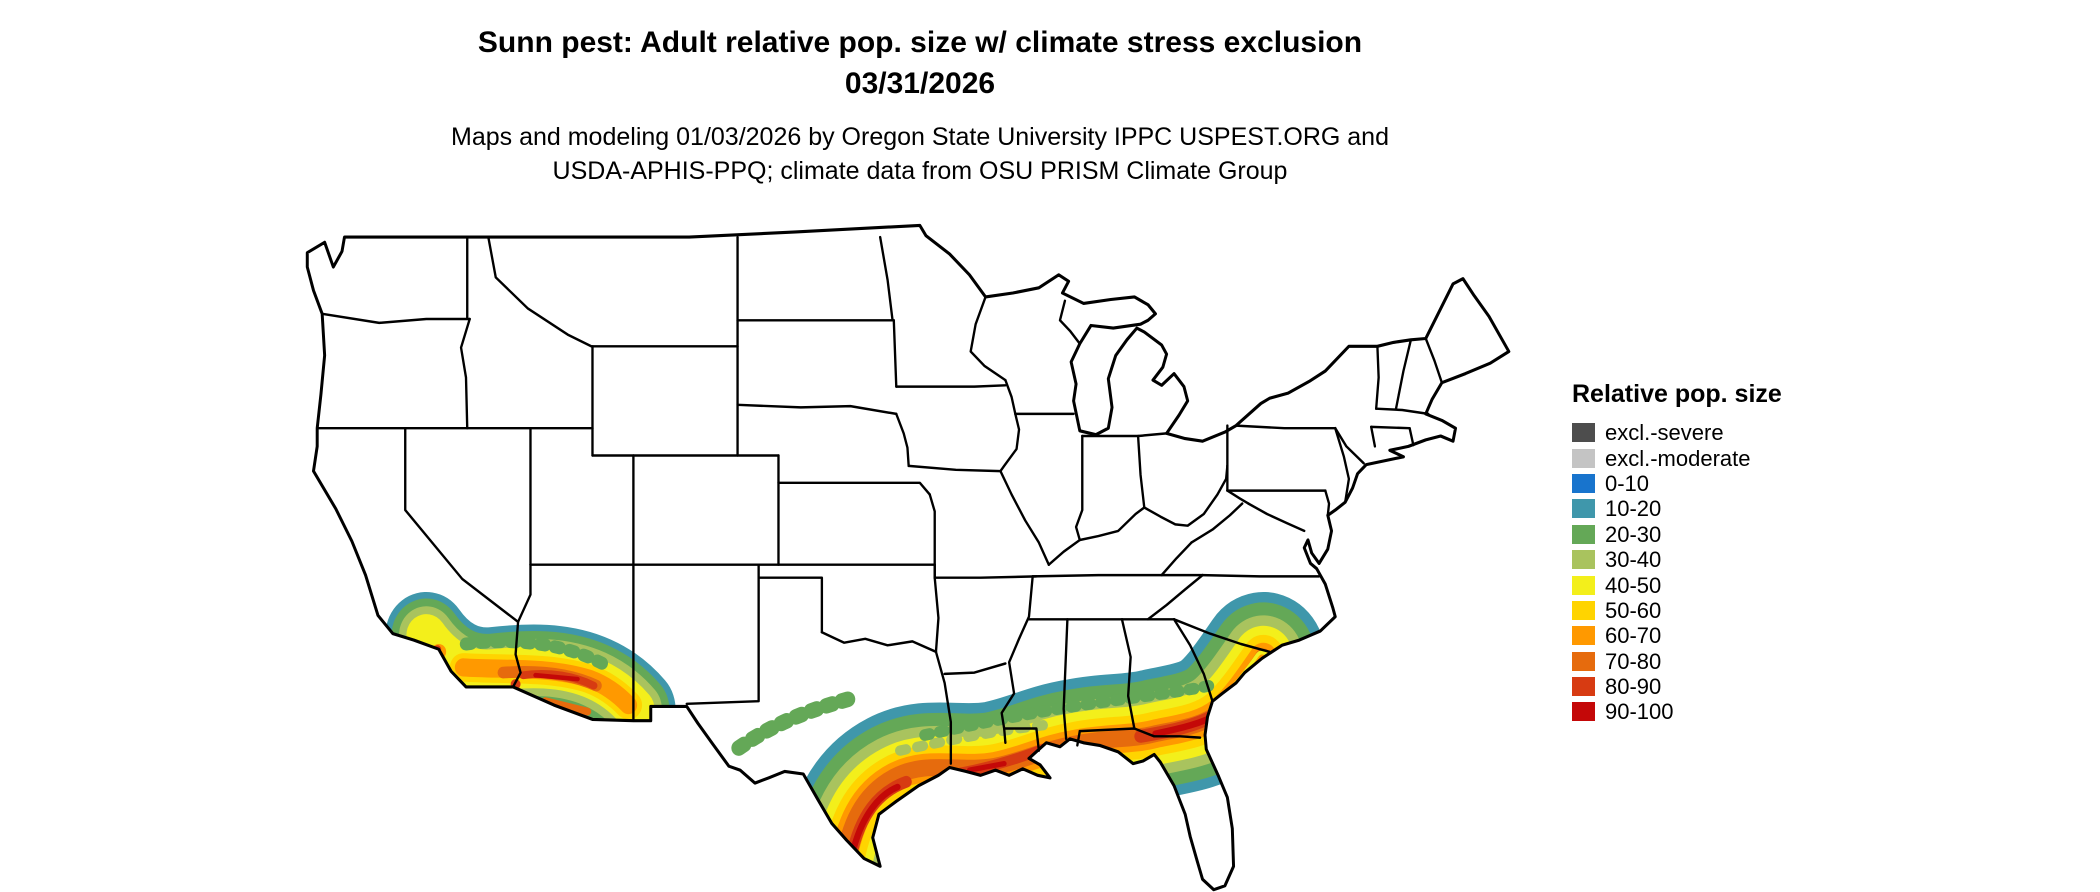 The width and height of the screenshot is (2100, 892). I want to click on legend-label: excl.-severe, so click(1664, 433).